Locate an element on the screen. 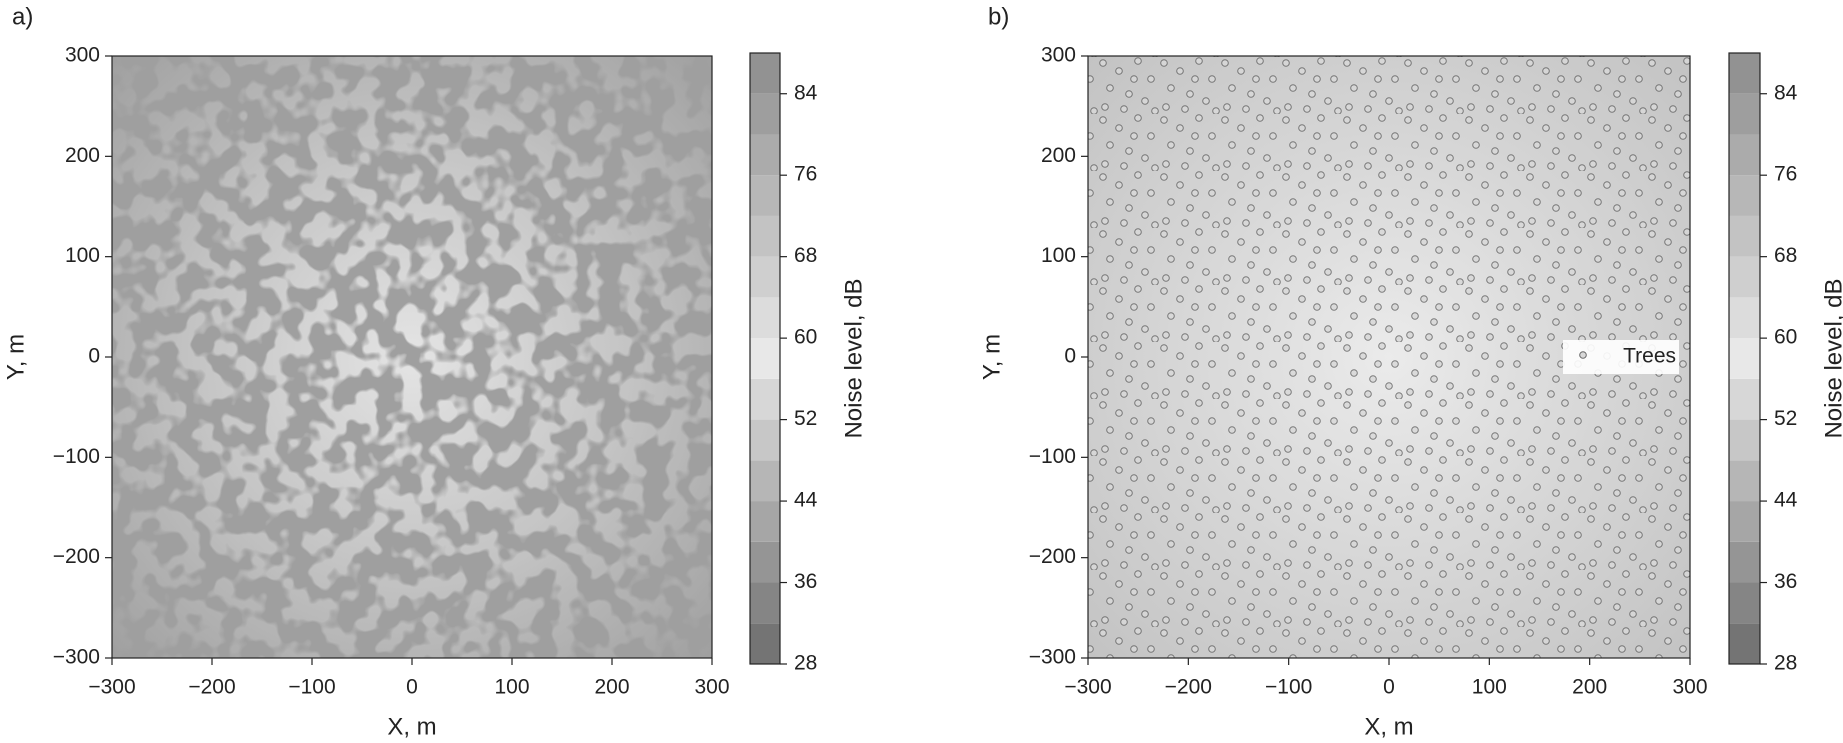  panel-label: b) is located at coordinates (998, 16).